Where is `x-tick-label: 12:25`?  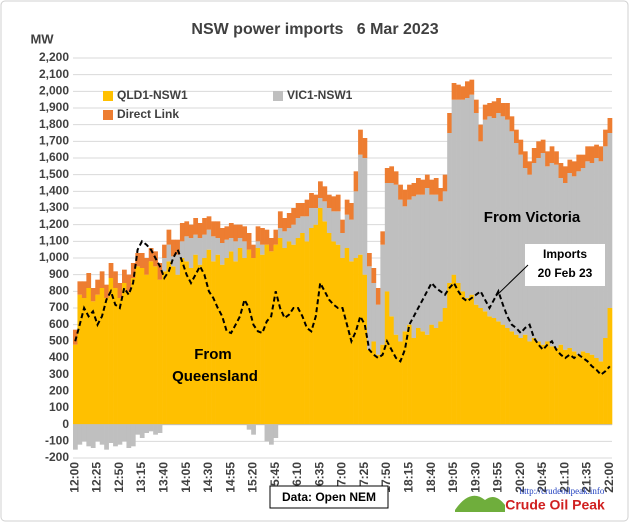 x-tick-label: 12:25 is located at coordinates (97, 477).